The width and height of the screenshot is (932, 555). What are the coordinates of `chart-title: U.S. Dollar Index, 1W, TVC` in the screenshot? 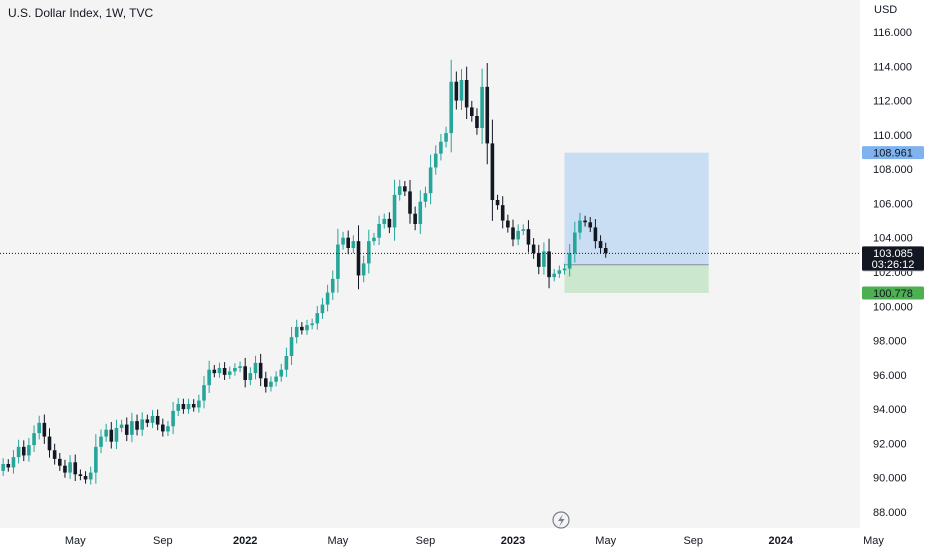 It's located at (81, 13).